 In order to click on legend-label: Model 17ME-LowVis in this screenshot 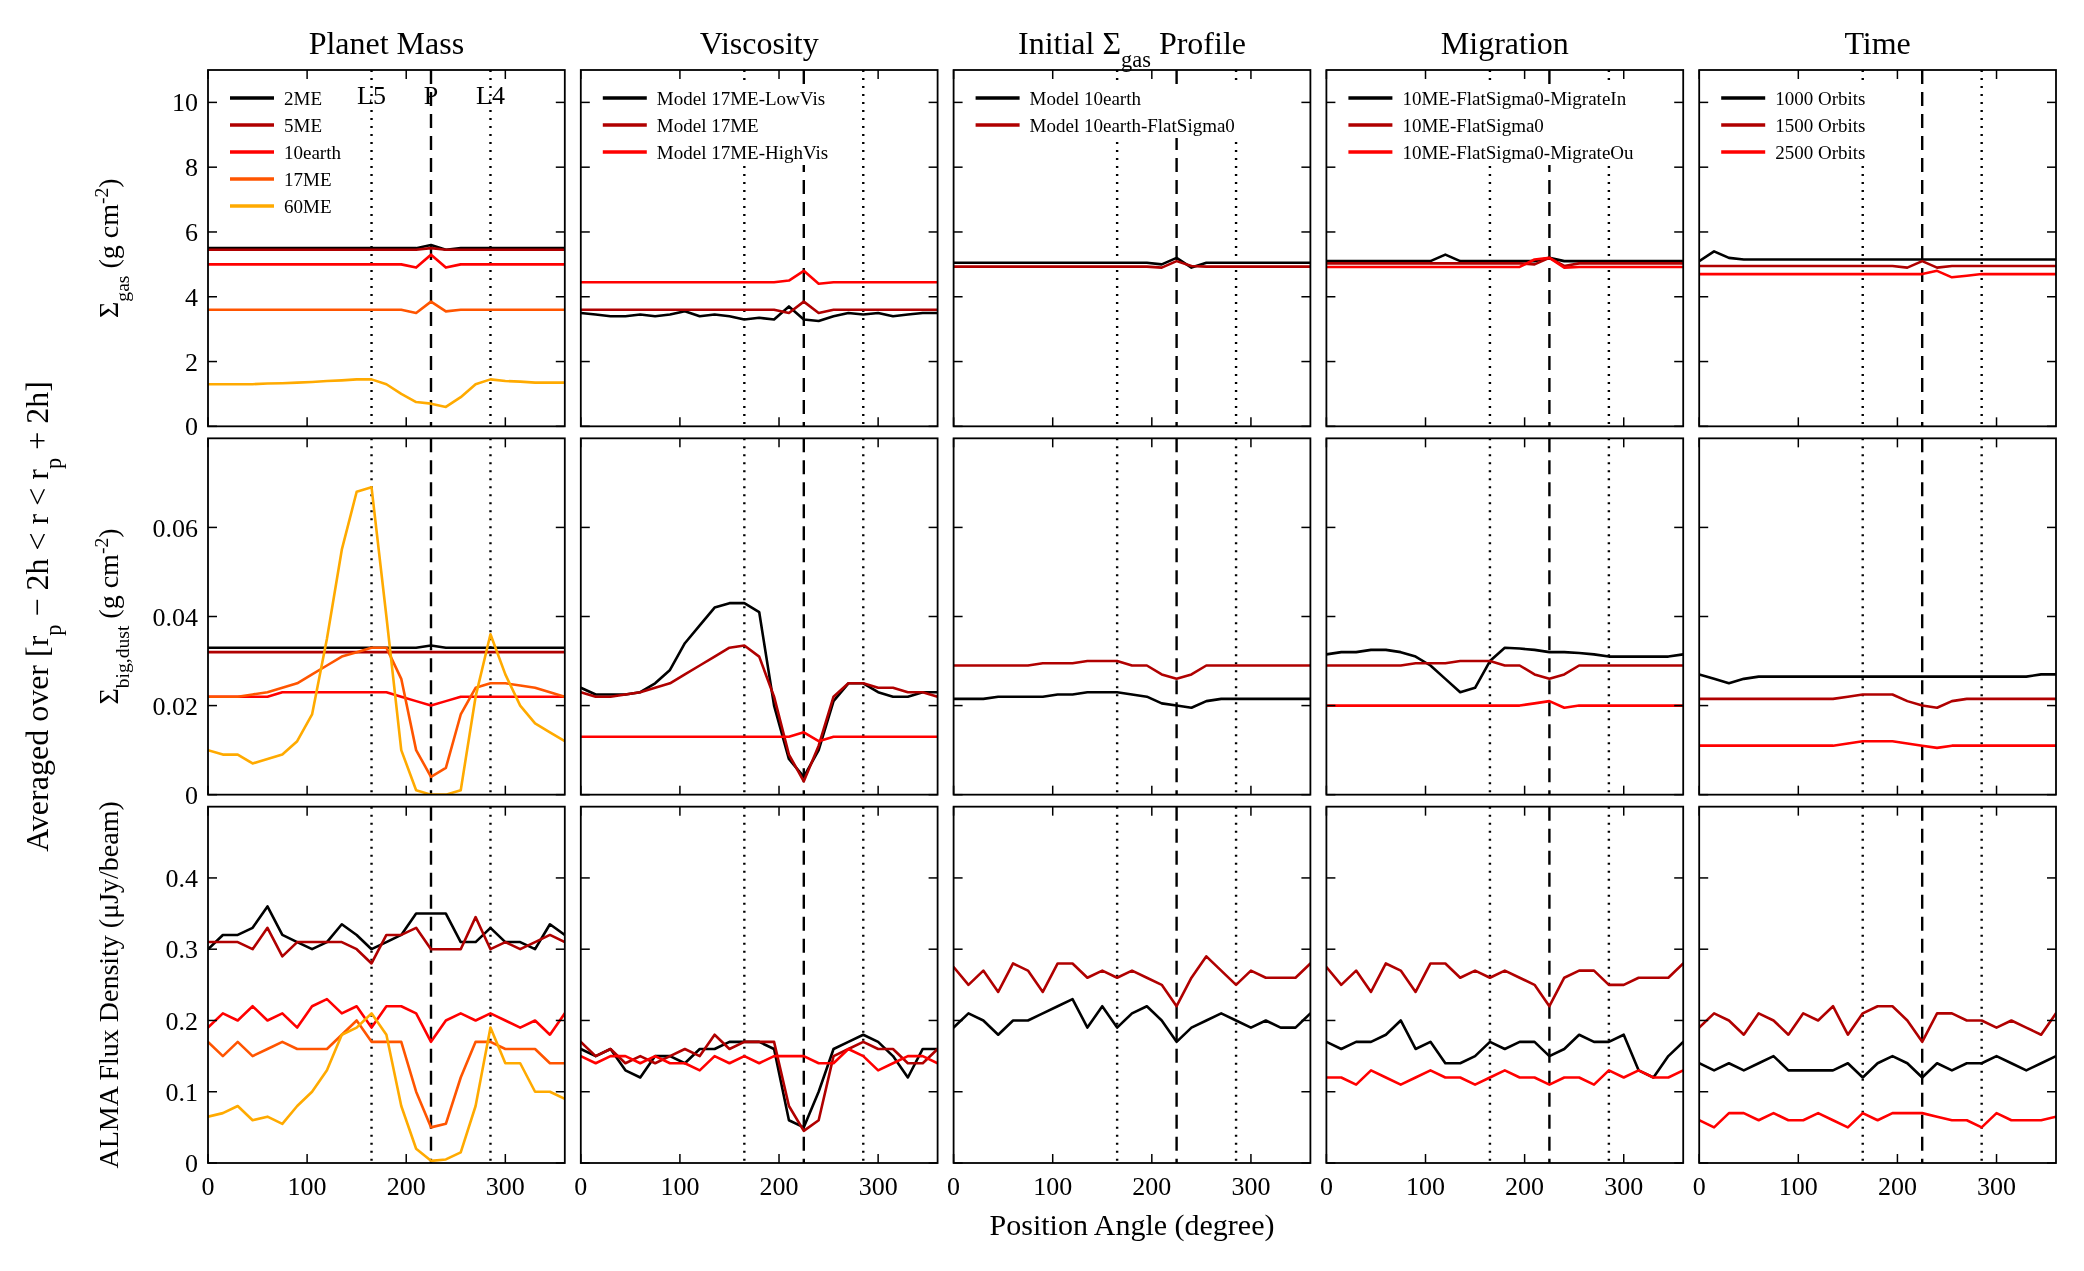, I will do `click(741, 98)`.